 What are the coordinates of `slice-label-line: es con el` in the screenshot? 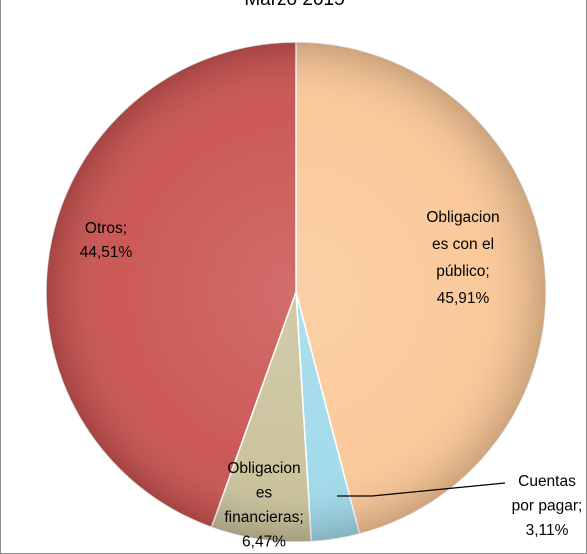 It's located at (463, 244).